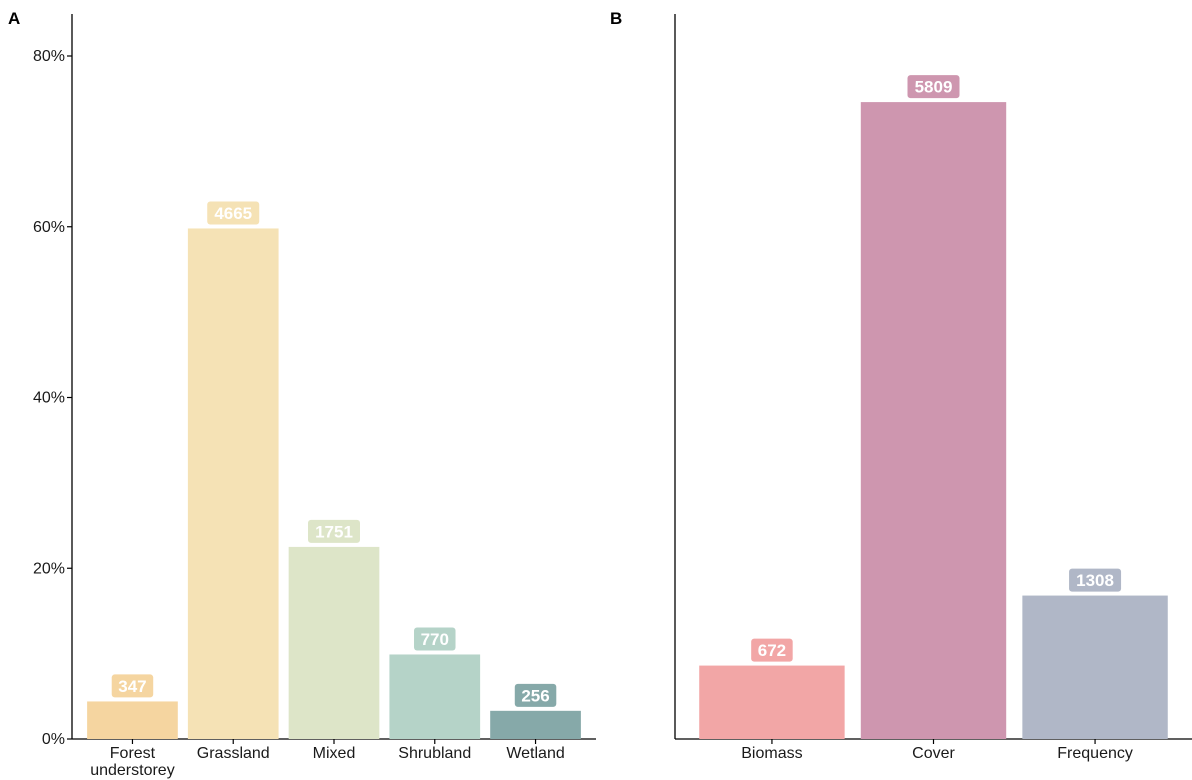 This screenshot has width=1192, height=780. Describe the element at coordinates (933, 753) in the screenshot. I see `x-tick-label: Cover` at that location.